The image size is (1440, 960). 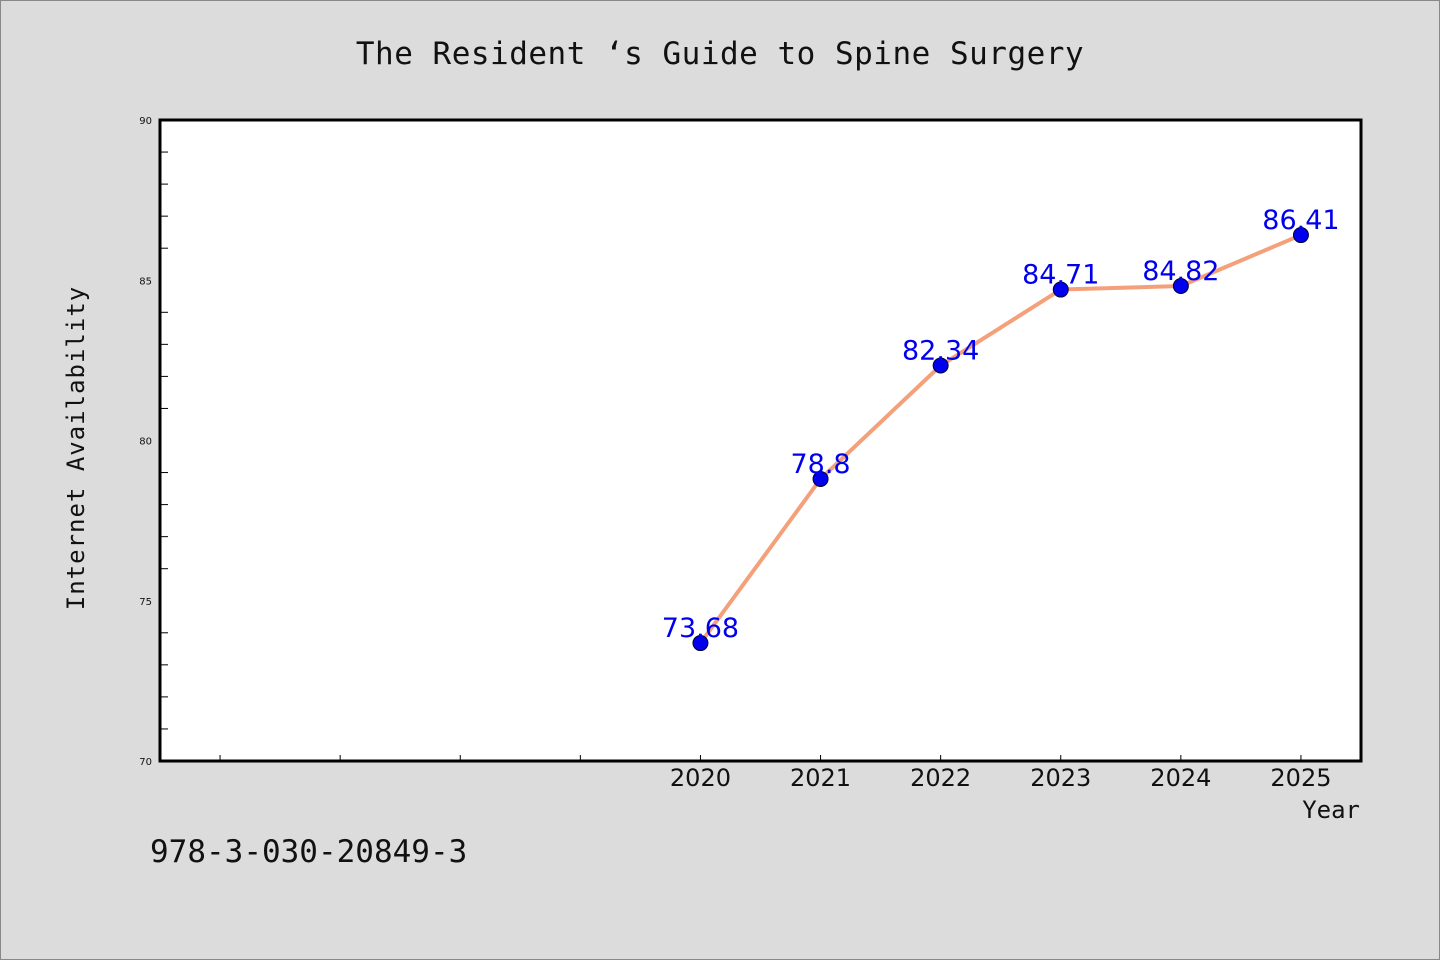 I want to click on y-tick-label: 80, so click(x=145, y=442).